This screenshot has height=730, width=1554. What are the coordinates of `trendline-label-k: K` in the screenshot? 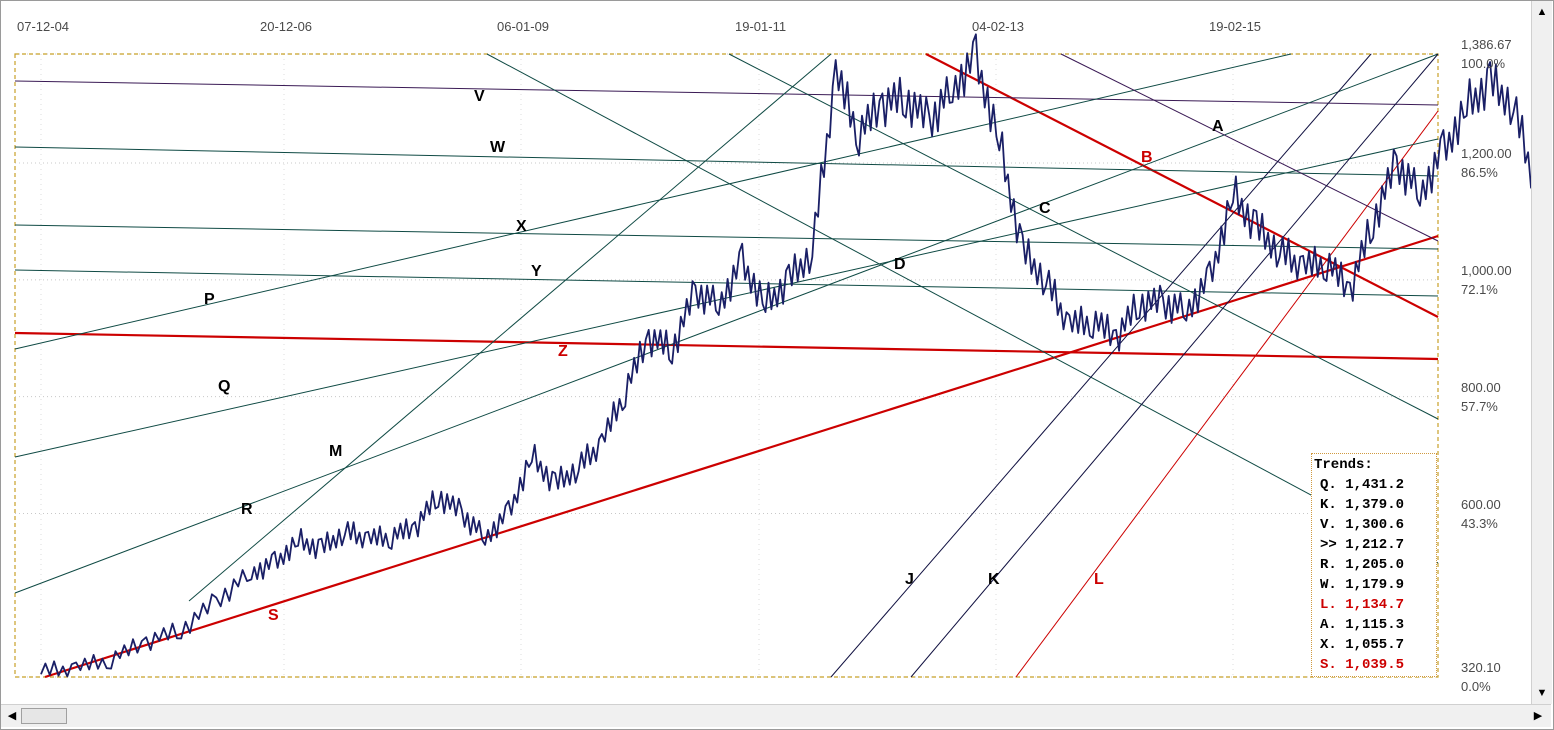 It's located at (994, 579).